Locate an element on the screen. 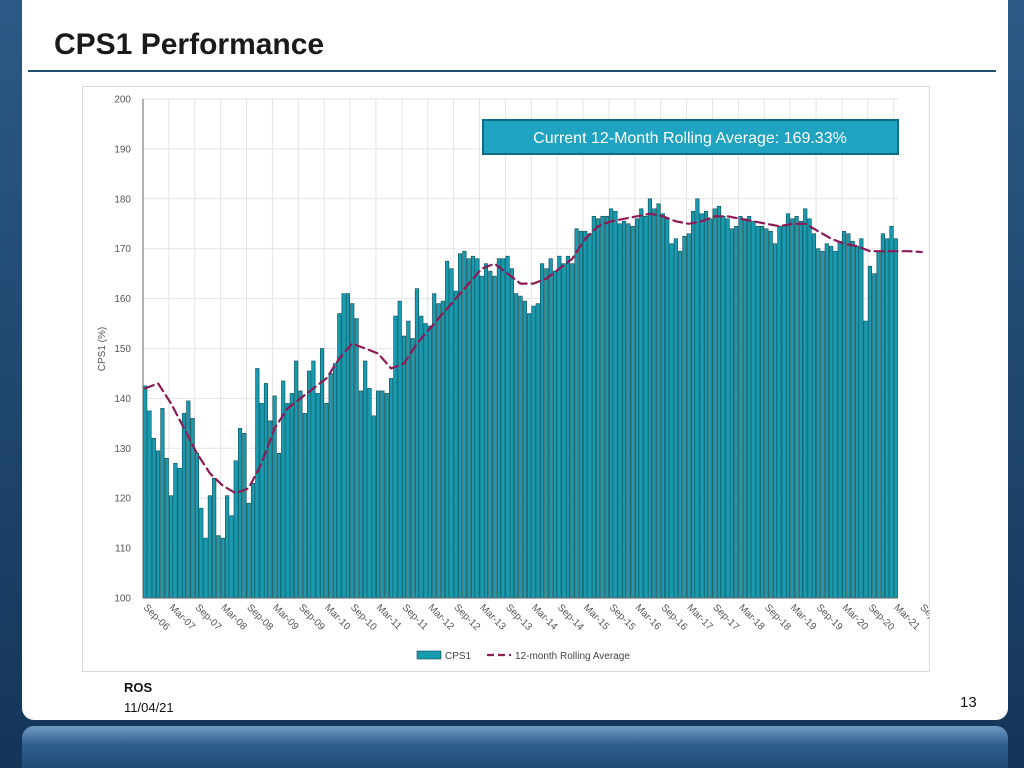 Image resolution: width=1024 pixels, height=768 pixels. x-tick-label: Mar-10 is located at coordinates (337, 617).